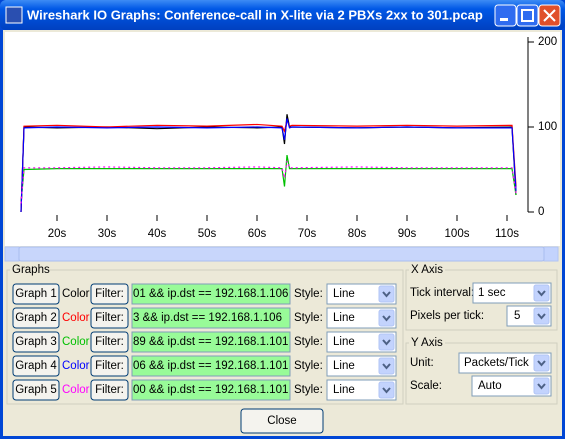 The image size is (565, 439). I want to click on x-tick-label: 80s, so click(357, 234).